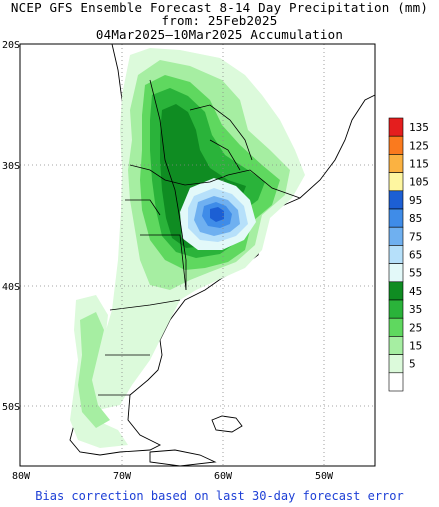 The image size is (439, 507). Describe the element at coordinates (415, 236) in the screenshot. I see `legend-label: 75` at that location.